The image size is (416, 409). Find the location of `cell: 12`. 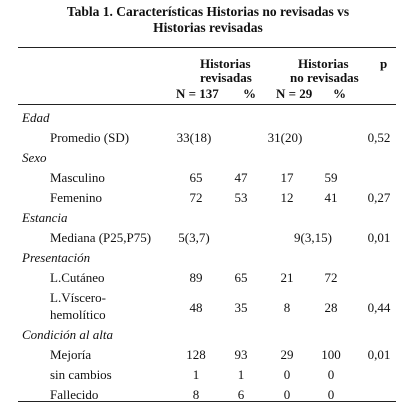

cell: 12 is located at coordinates (287, 197).